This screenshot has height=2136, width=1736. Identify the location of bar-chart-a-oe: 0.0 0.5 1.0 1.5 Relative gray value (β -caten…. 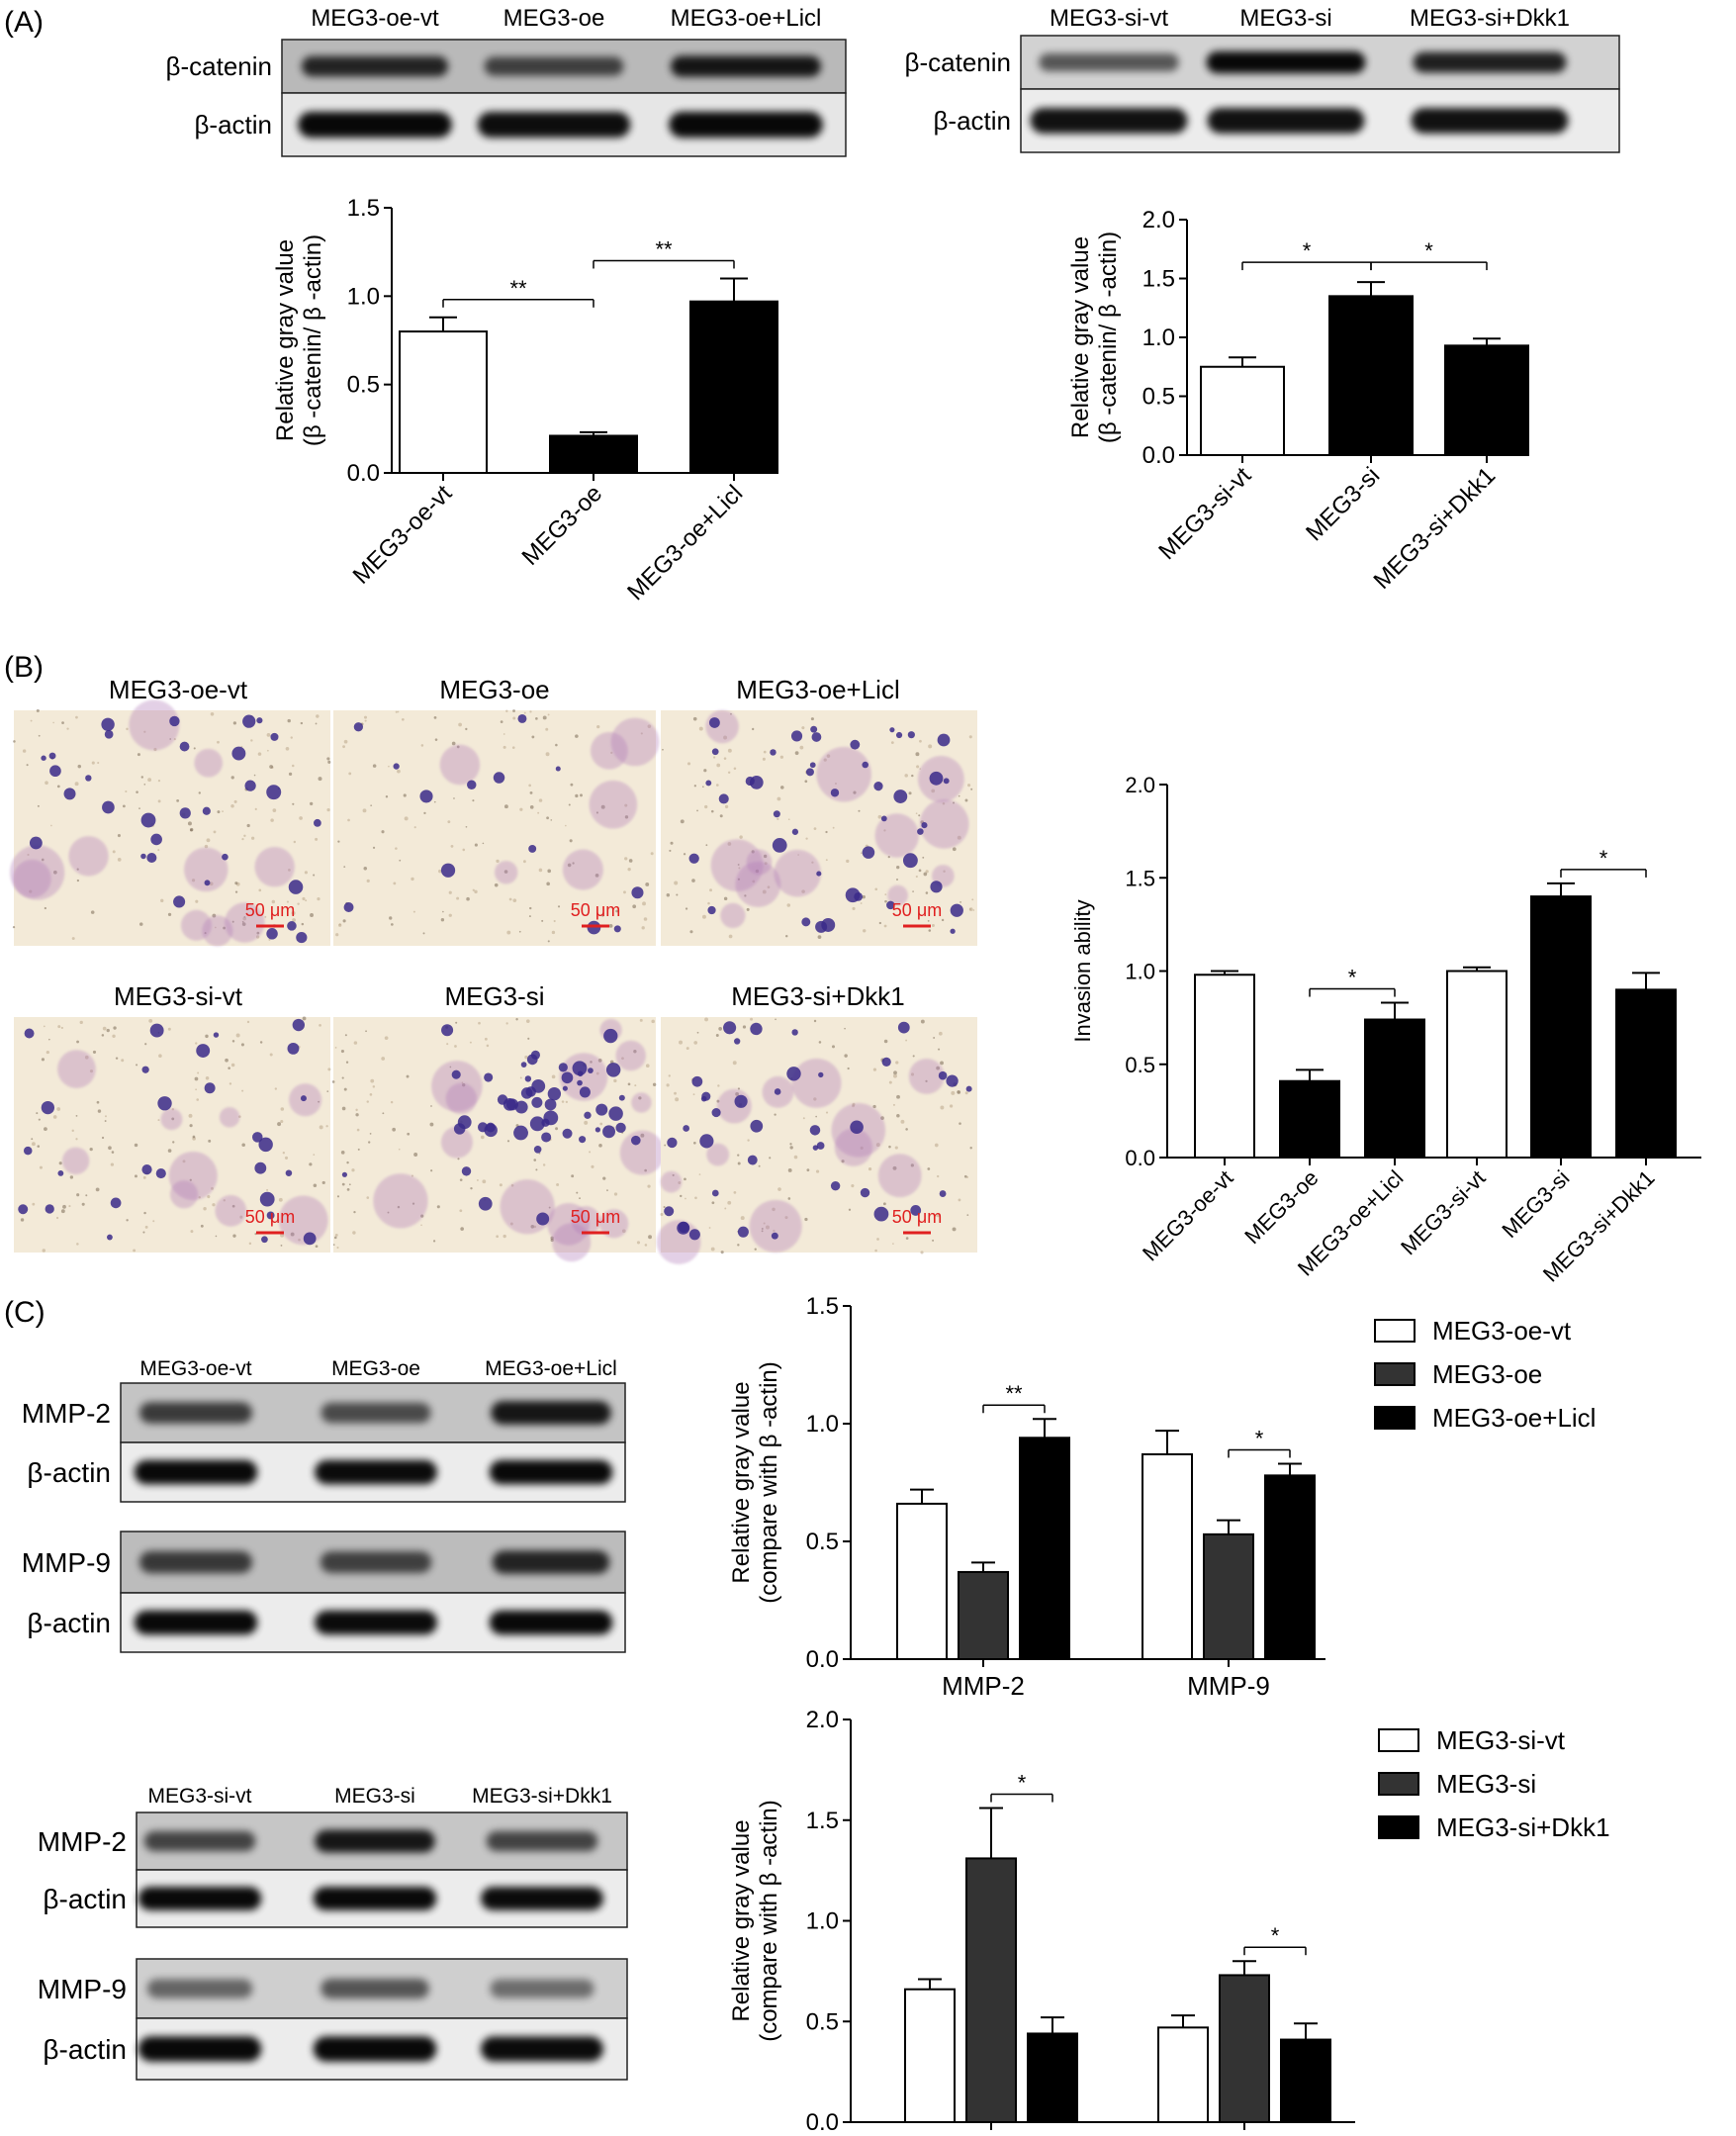
(525, 400).